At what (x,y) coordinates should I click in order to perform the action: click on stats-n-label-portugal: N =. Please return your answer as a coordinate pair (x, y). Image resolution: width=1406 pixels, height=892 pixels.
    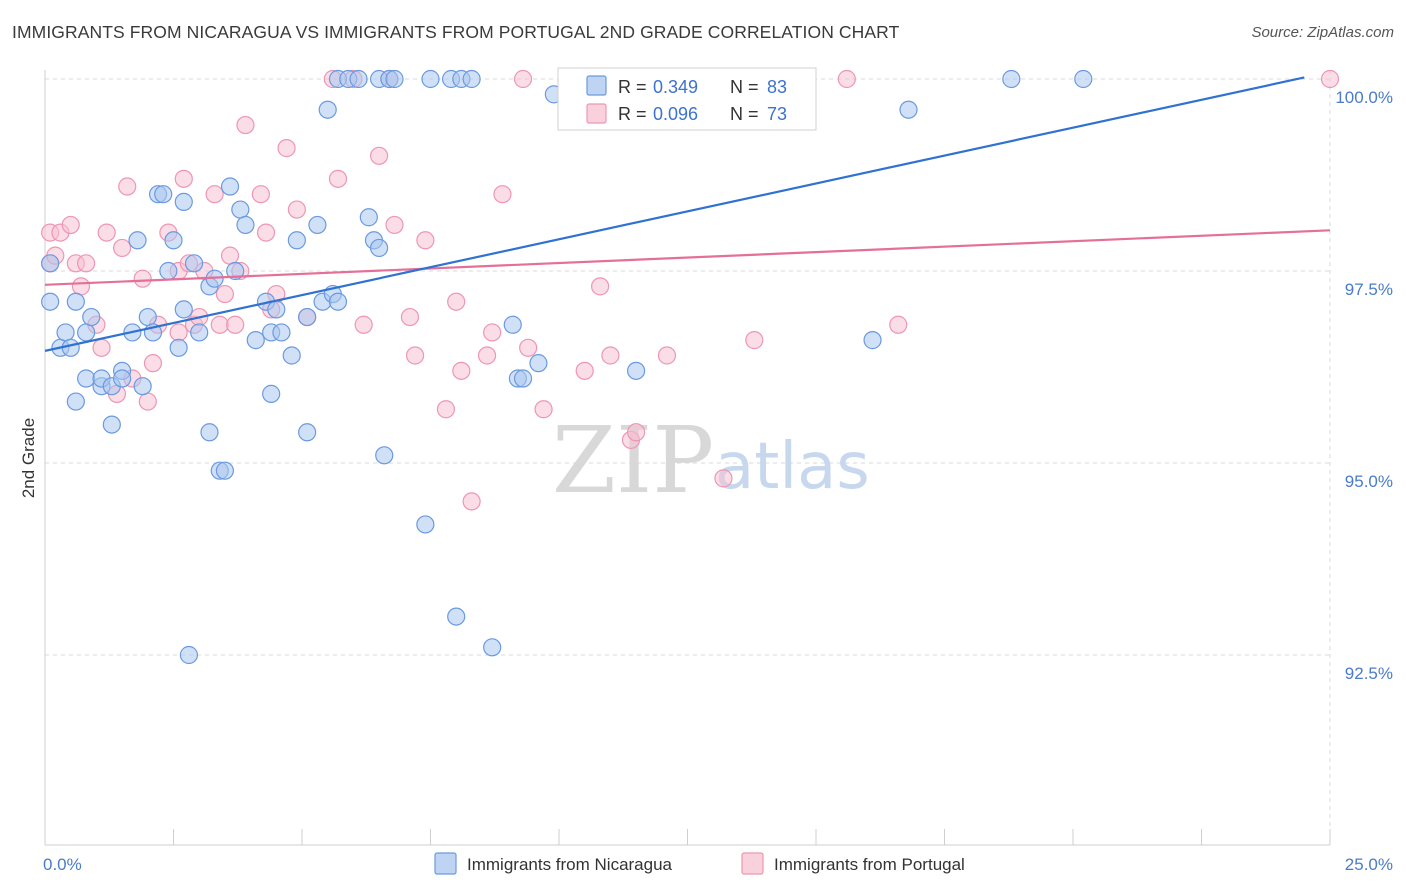
    Looking at the image, I should click on (744, 114).